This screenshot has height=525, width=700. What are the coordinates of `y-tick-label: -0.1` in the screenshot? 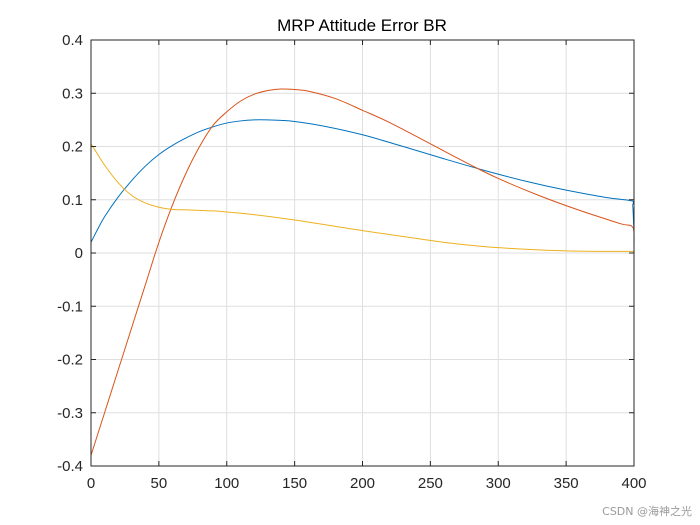 It's located at (70, 306).